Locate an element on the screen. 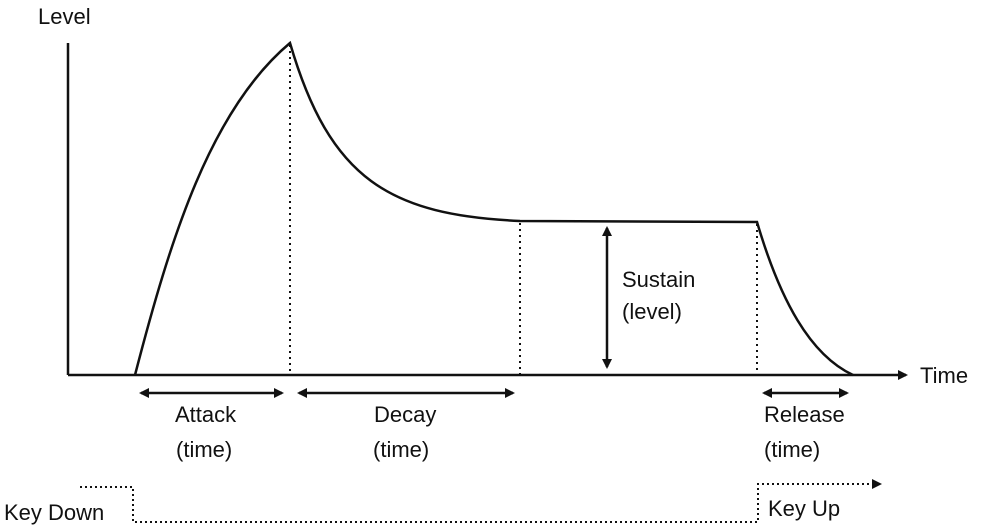 The width and height of the screenshot is (982, 528). decay-label-line1: Decay is located at coordinates (405, 414).